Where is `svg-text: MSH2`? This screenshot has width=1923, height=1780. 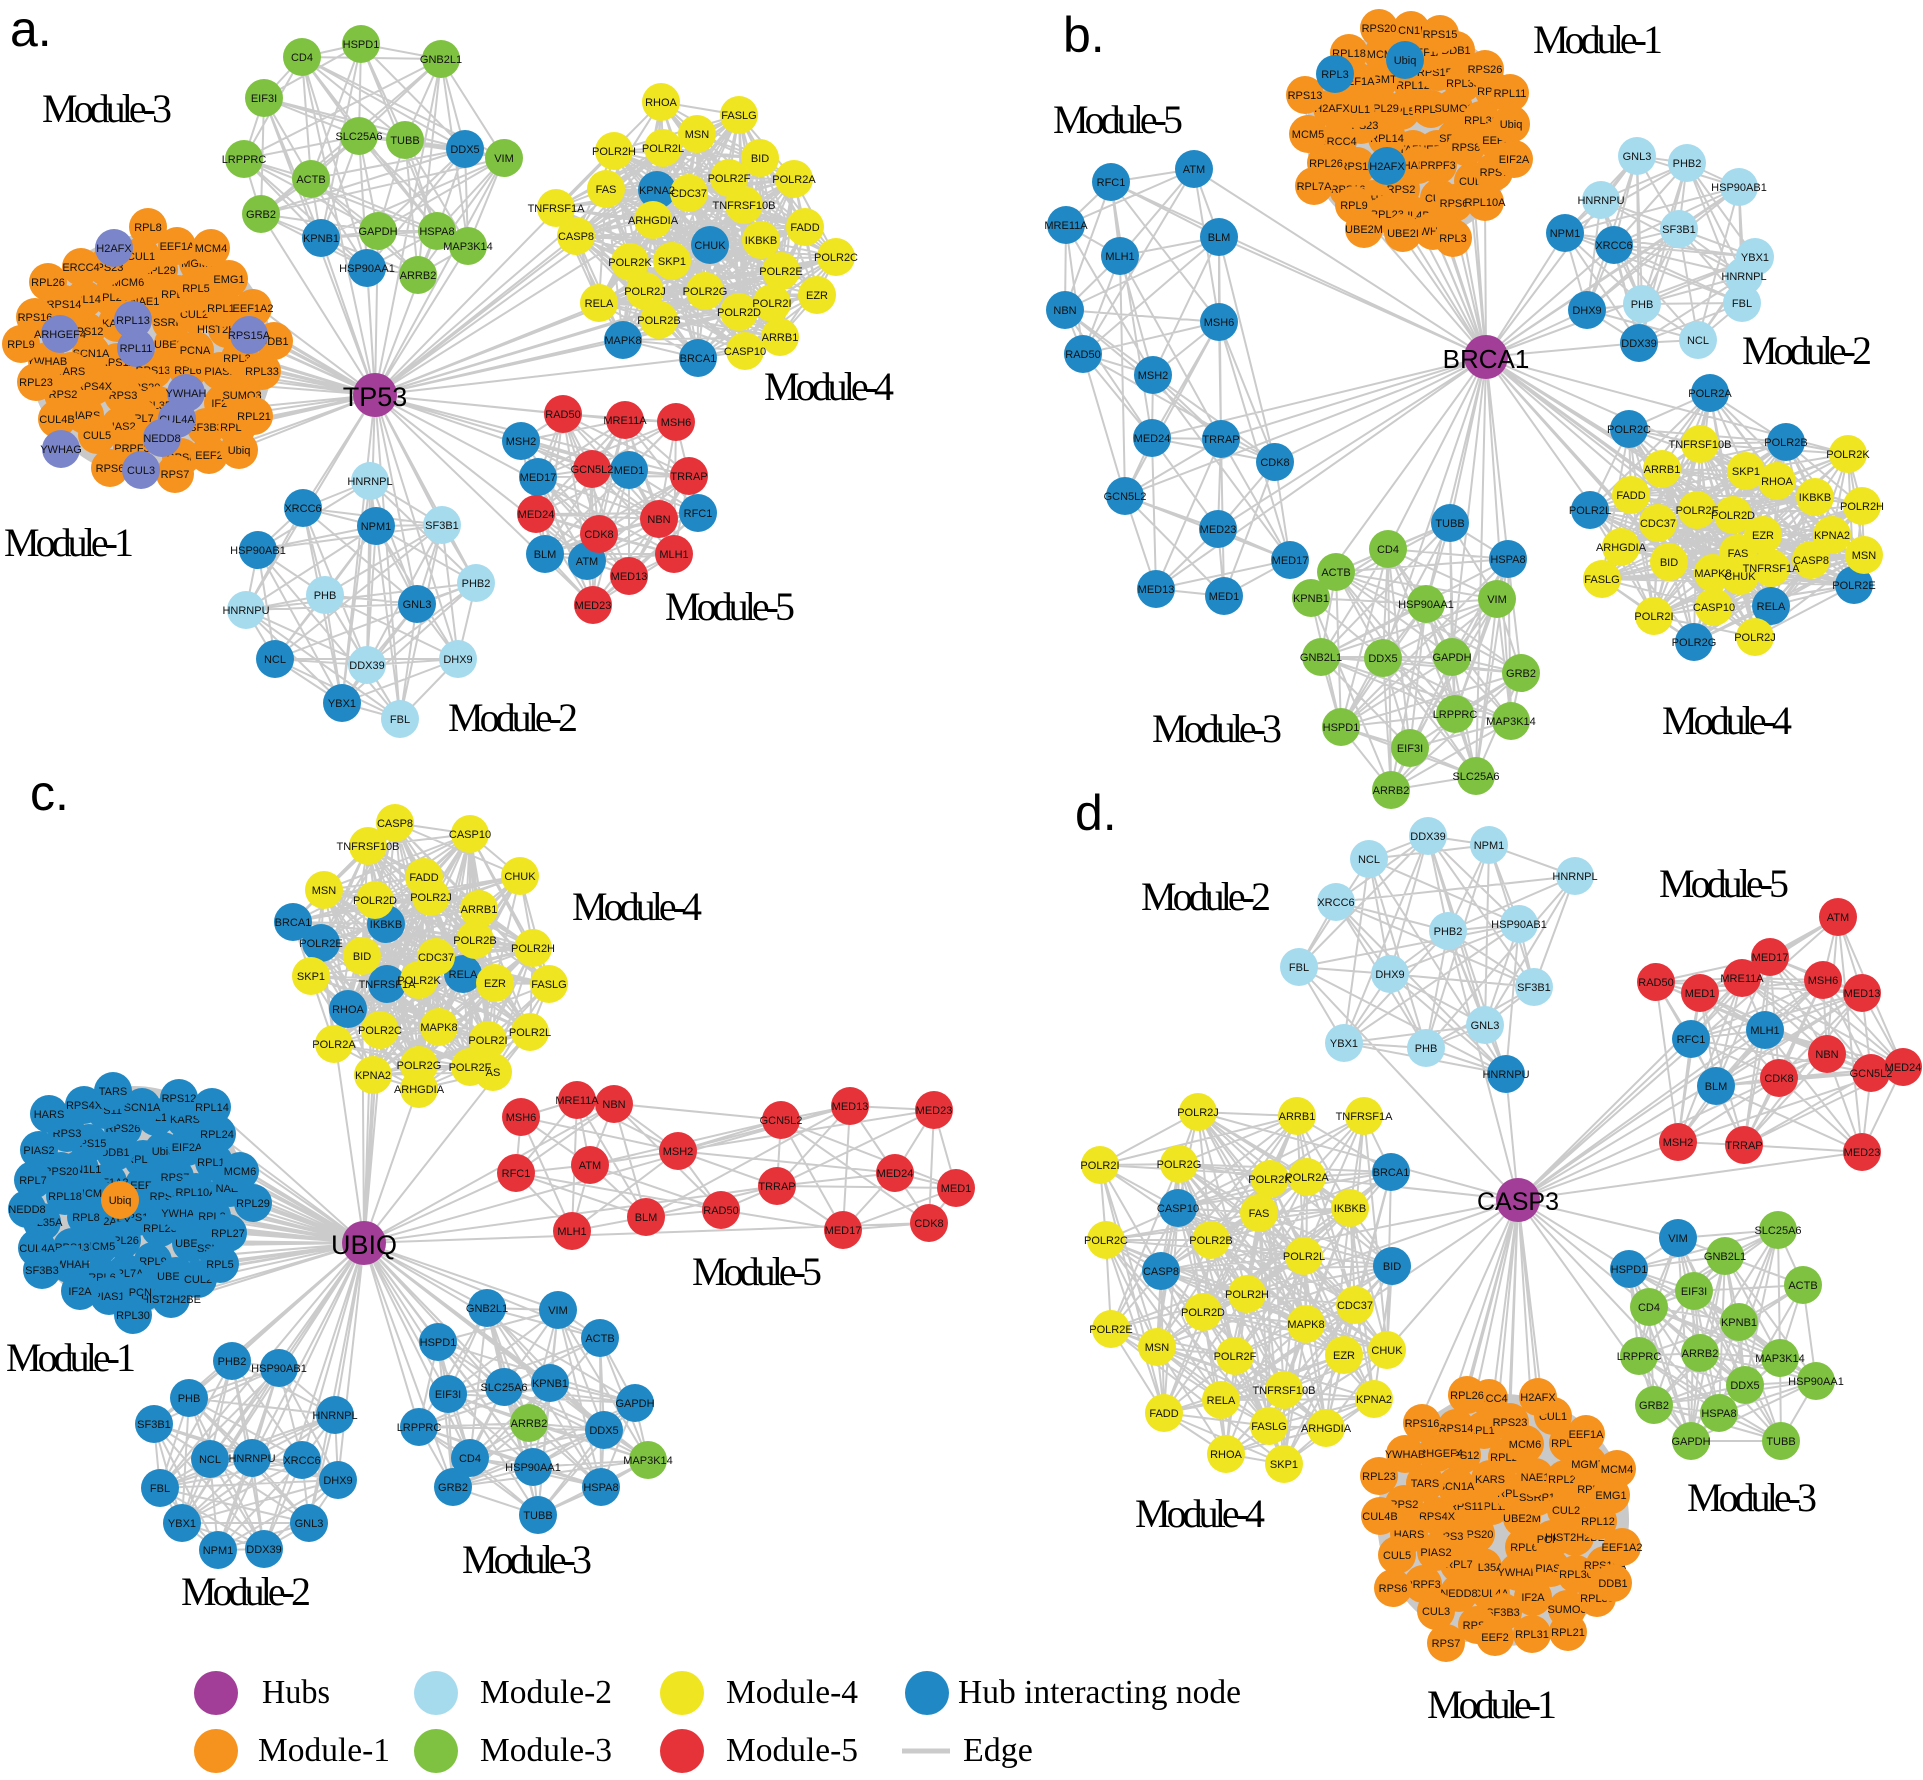 svg-text: MSH2 is located at coordinates (678, 1152).